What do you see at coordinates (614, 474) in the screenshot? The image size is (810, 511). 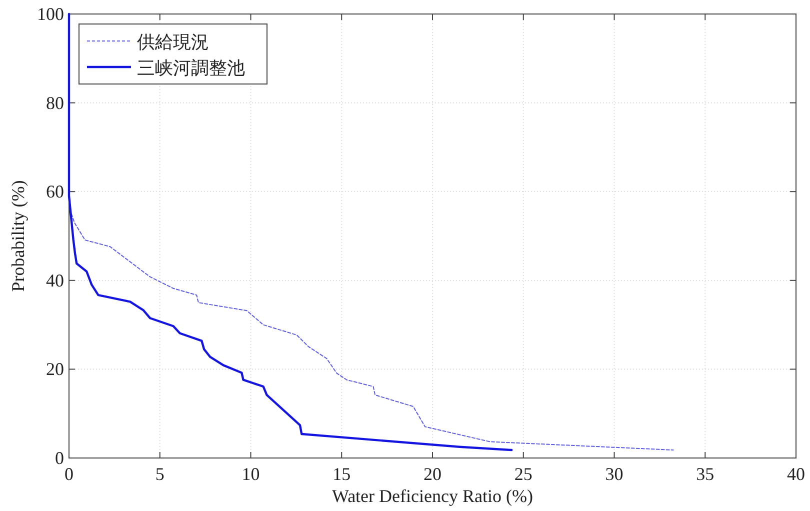 I see `x-tick-label: 30` at bounding box center [614, 474].